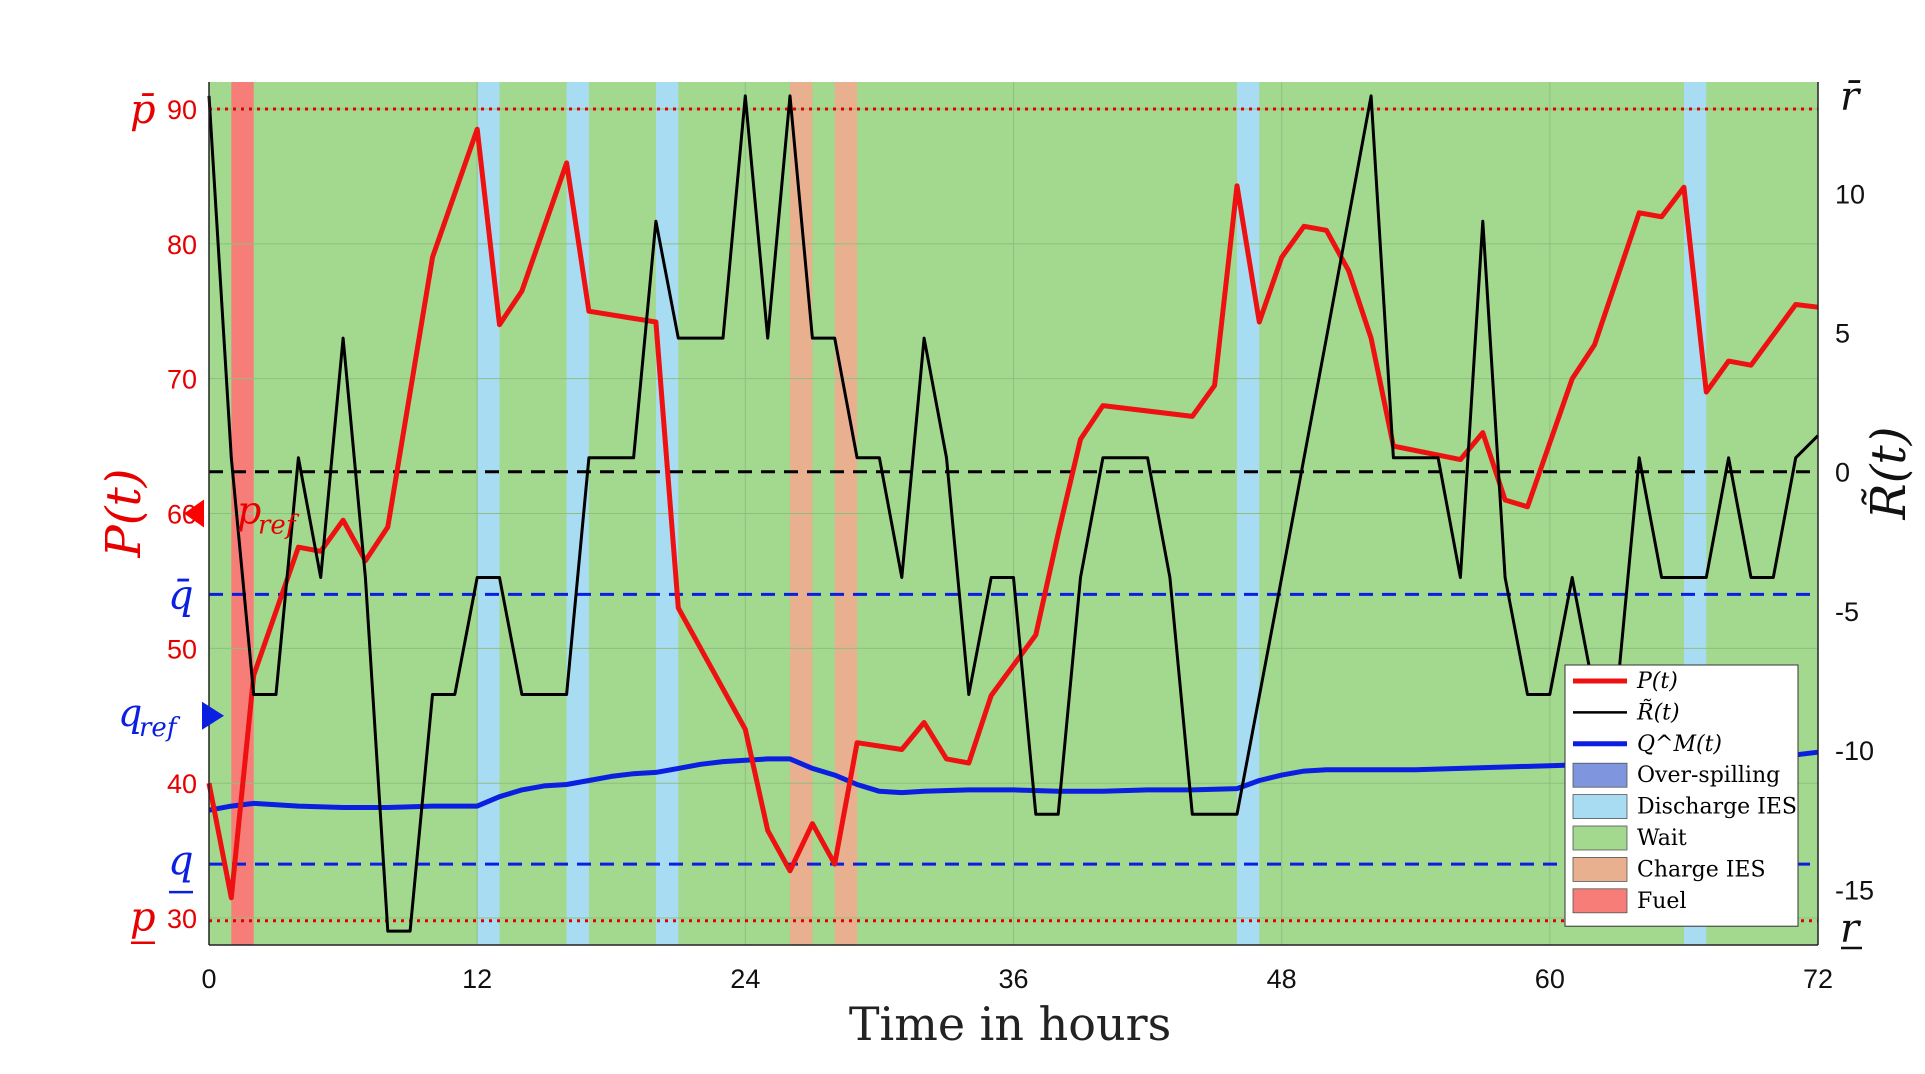 This screenshot has width=1925, height=1074. Describe the element at coordinates (182, 649) in the screenshot. I see `y-left-tick-label: 50` at that location.